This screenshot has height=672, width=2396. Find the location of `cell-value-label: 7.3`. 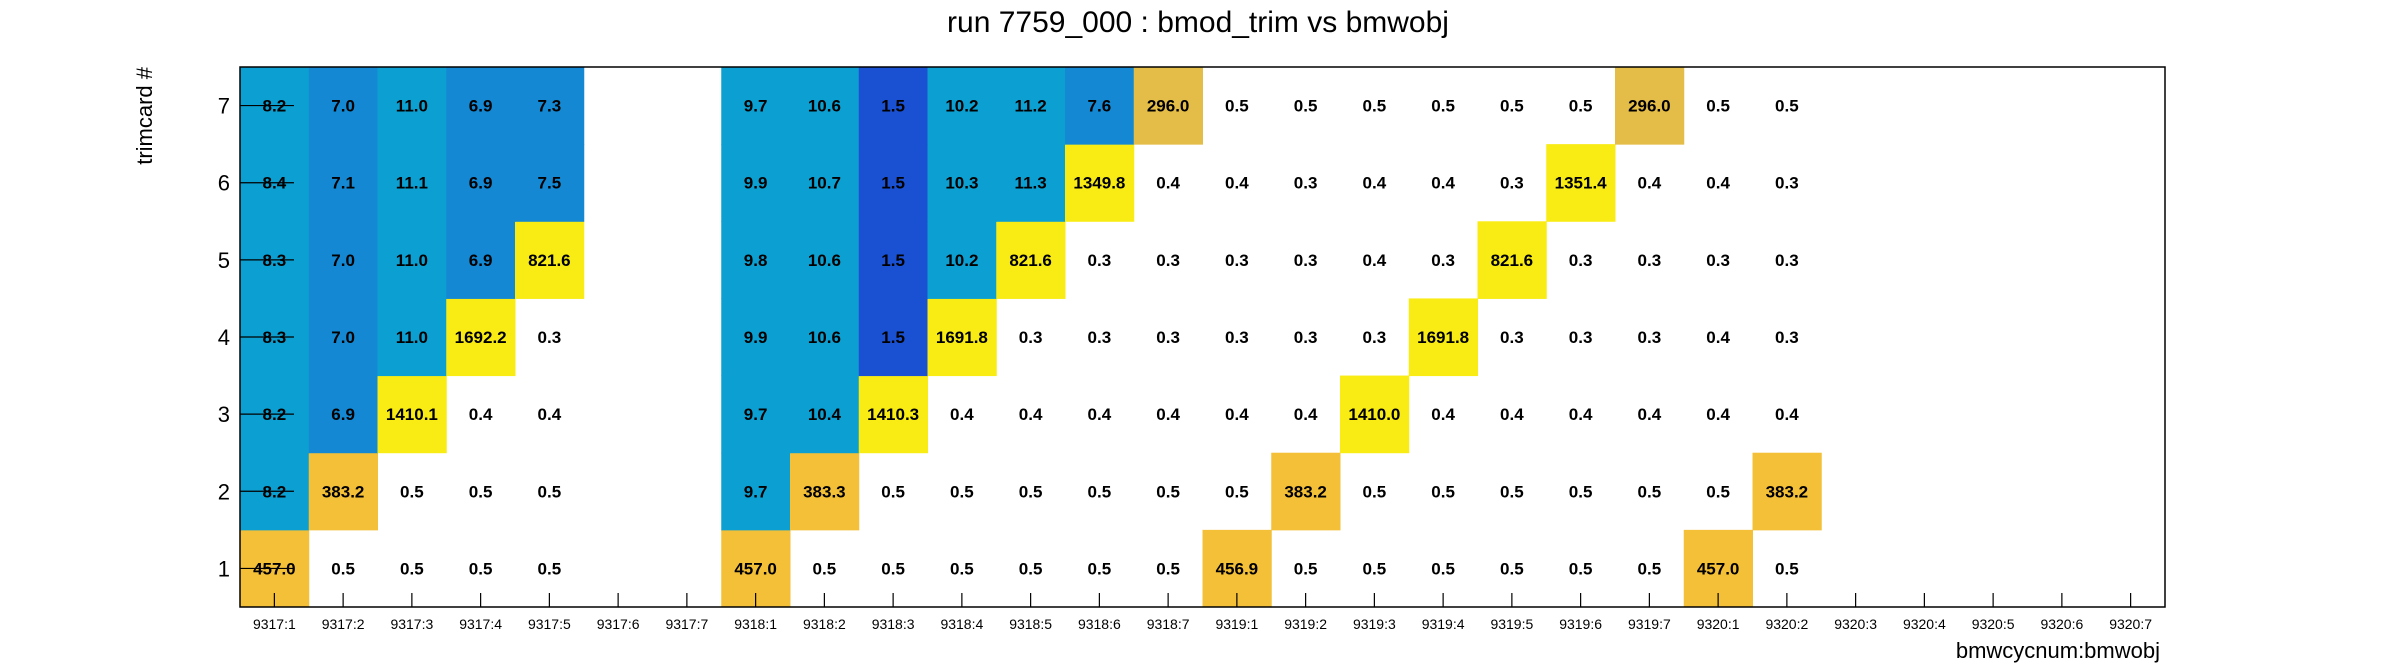

cell-value-label: 7.3 is located at coordinates (550, 106).